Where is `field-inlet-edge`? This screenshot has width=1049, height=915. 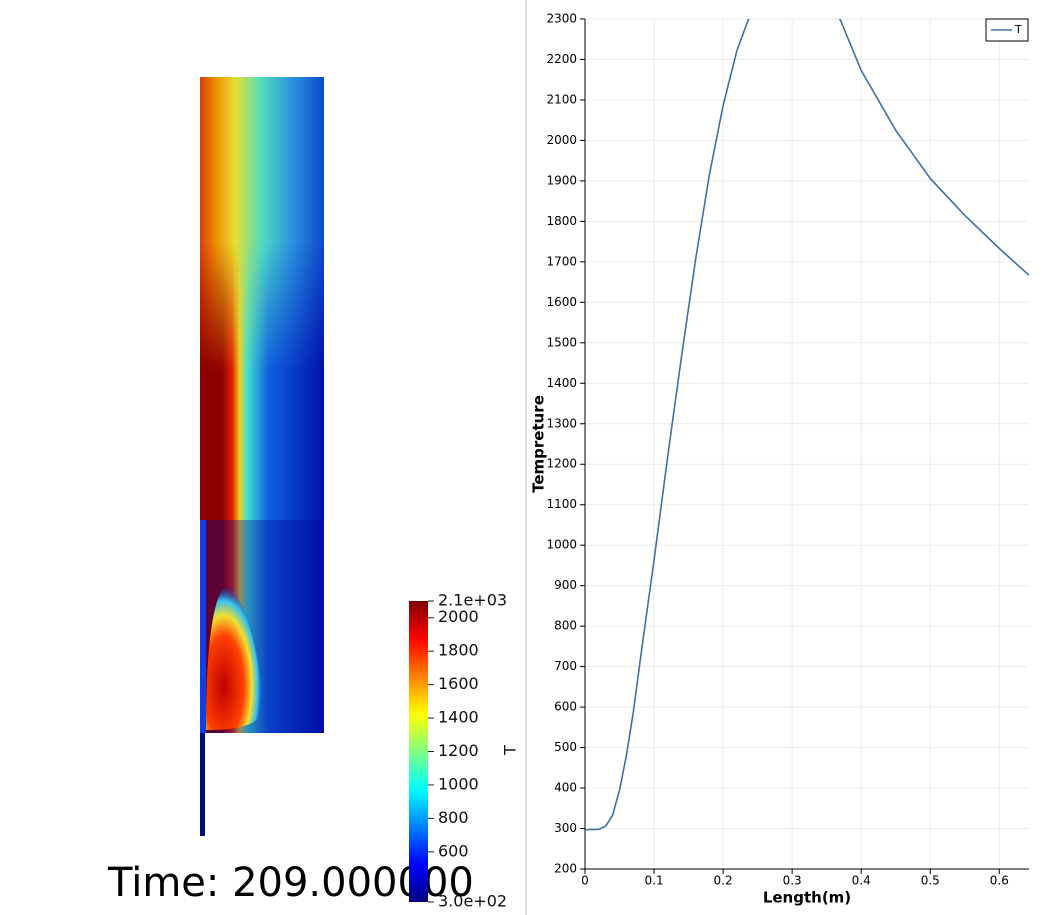
field-inlet-edge is located at coordinates (203, 626).